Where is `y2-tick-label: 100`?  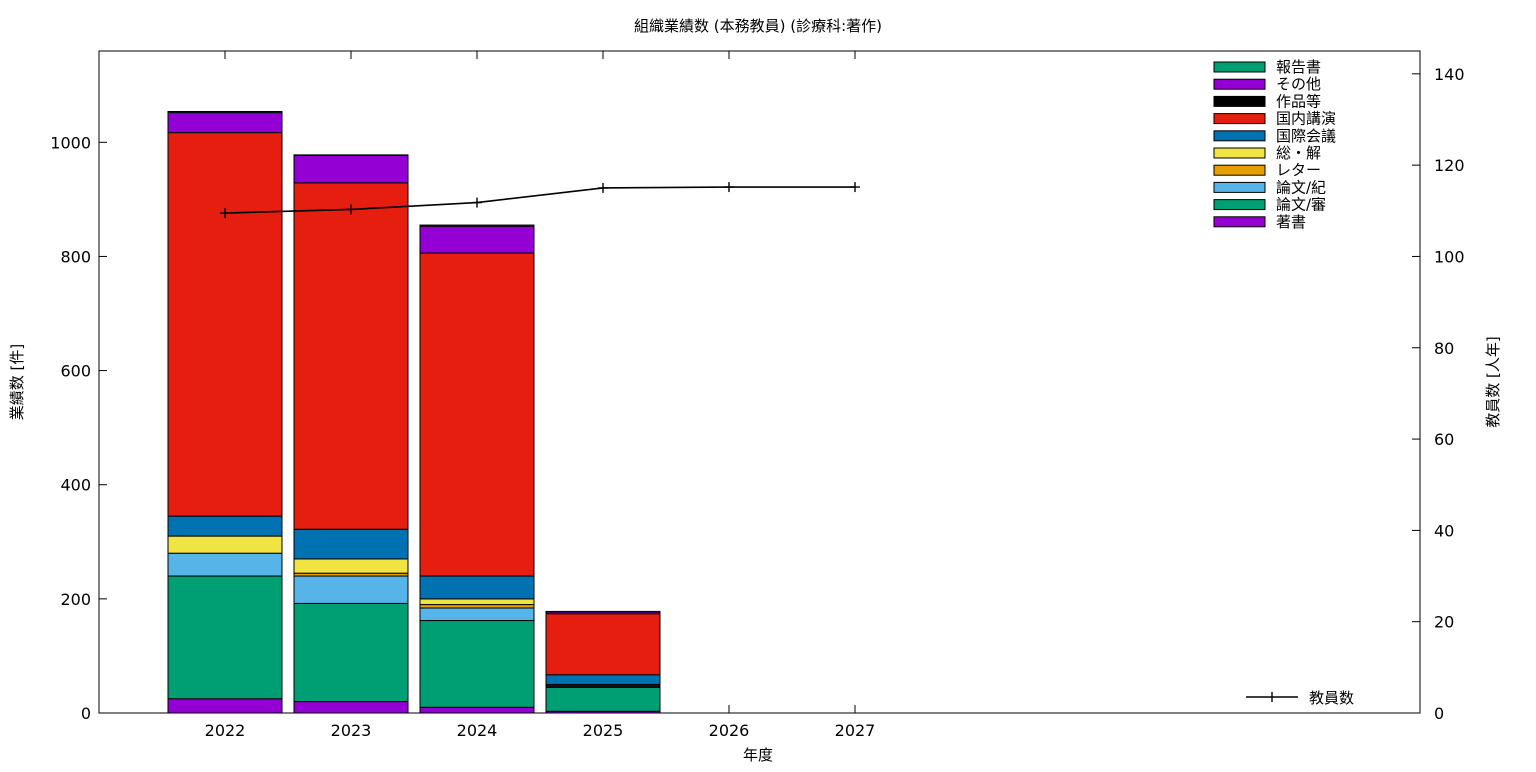
y2-tick-label: 100 is located at coordinates (1449, 256).